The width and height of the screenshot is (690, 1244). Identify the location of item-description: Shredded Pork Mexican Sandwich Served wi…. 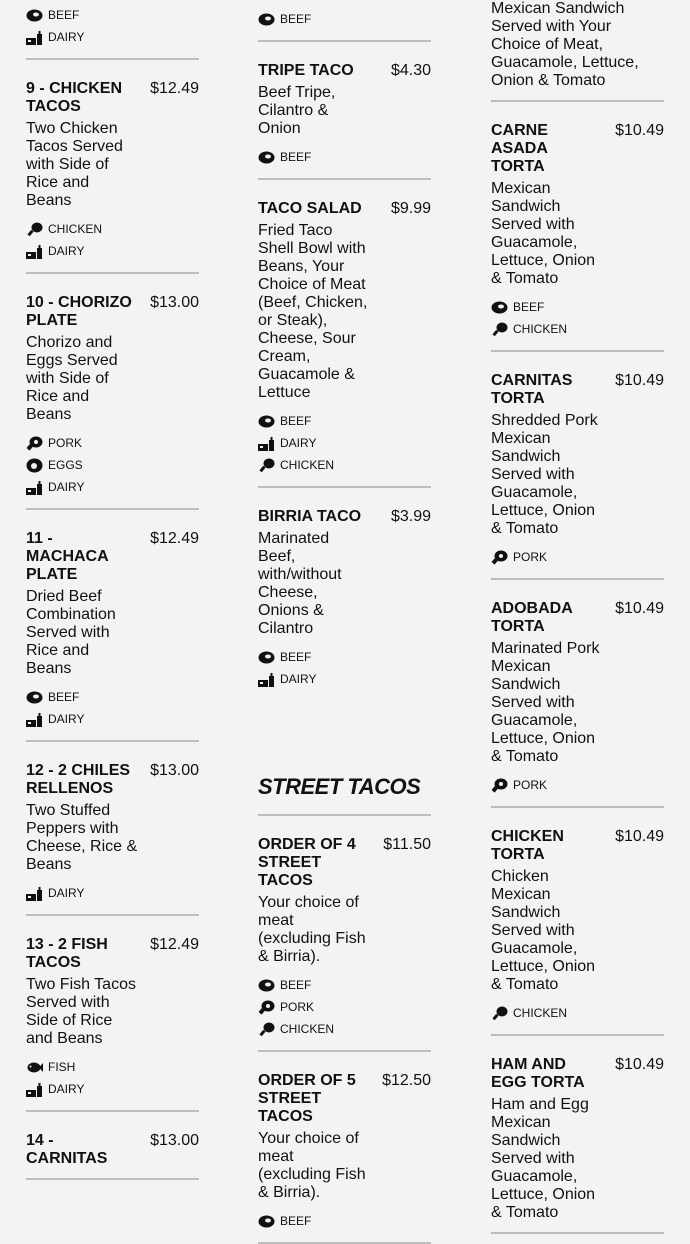
(544, 474).